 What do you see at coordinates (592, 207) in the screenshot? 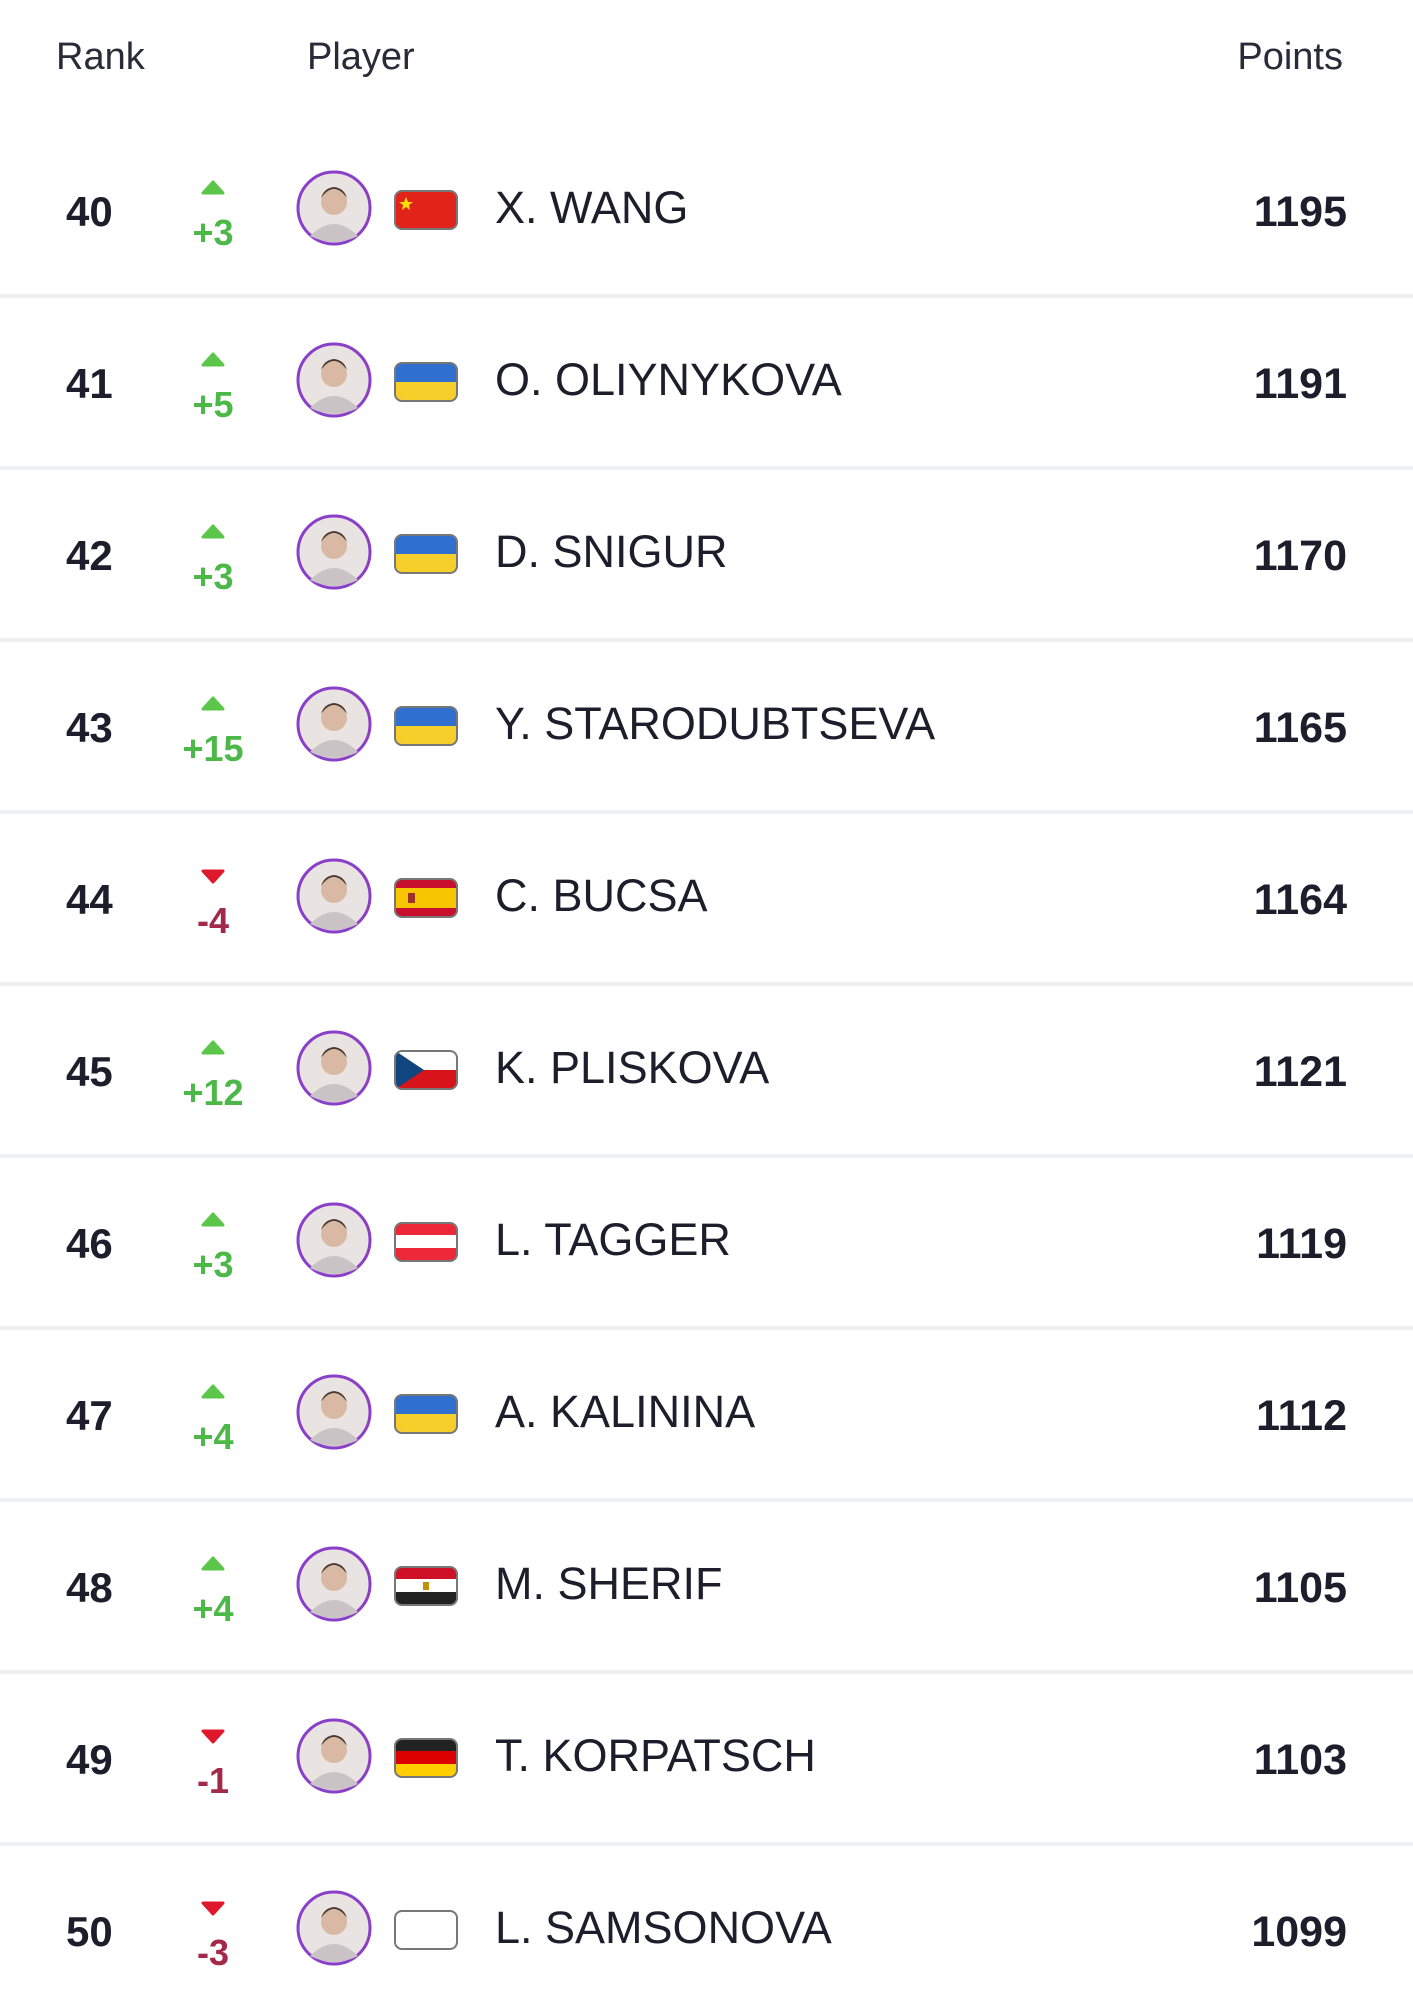
I see `player-name: X. WANG` at bounding box center [592, 207].